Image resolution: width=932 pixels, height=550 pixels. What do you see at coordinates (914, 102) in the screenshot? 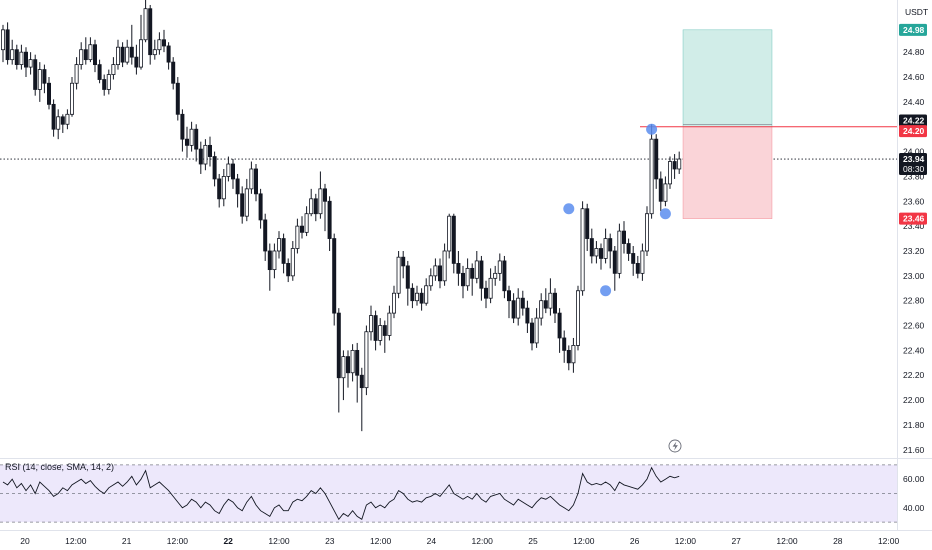
I see `price-tick-label: 24.40` at bounding box center [914, 102].